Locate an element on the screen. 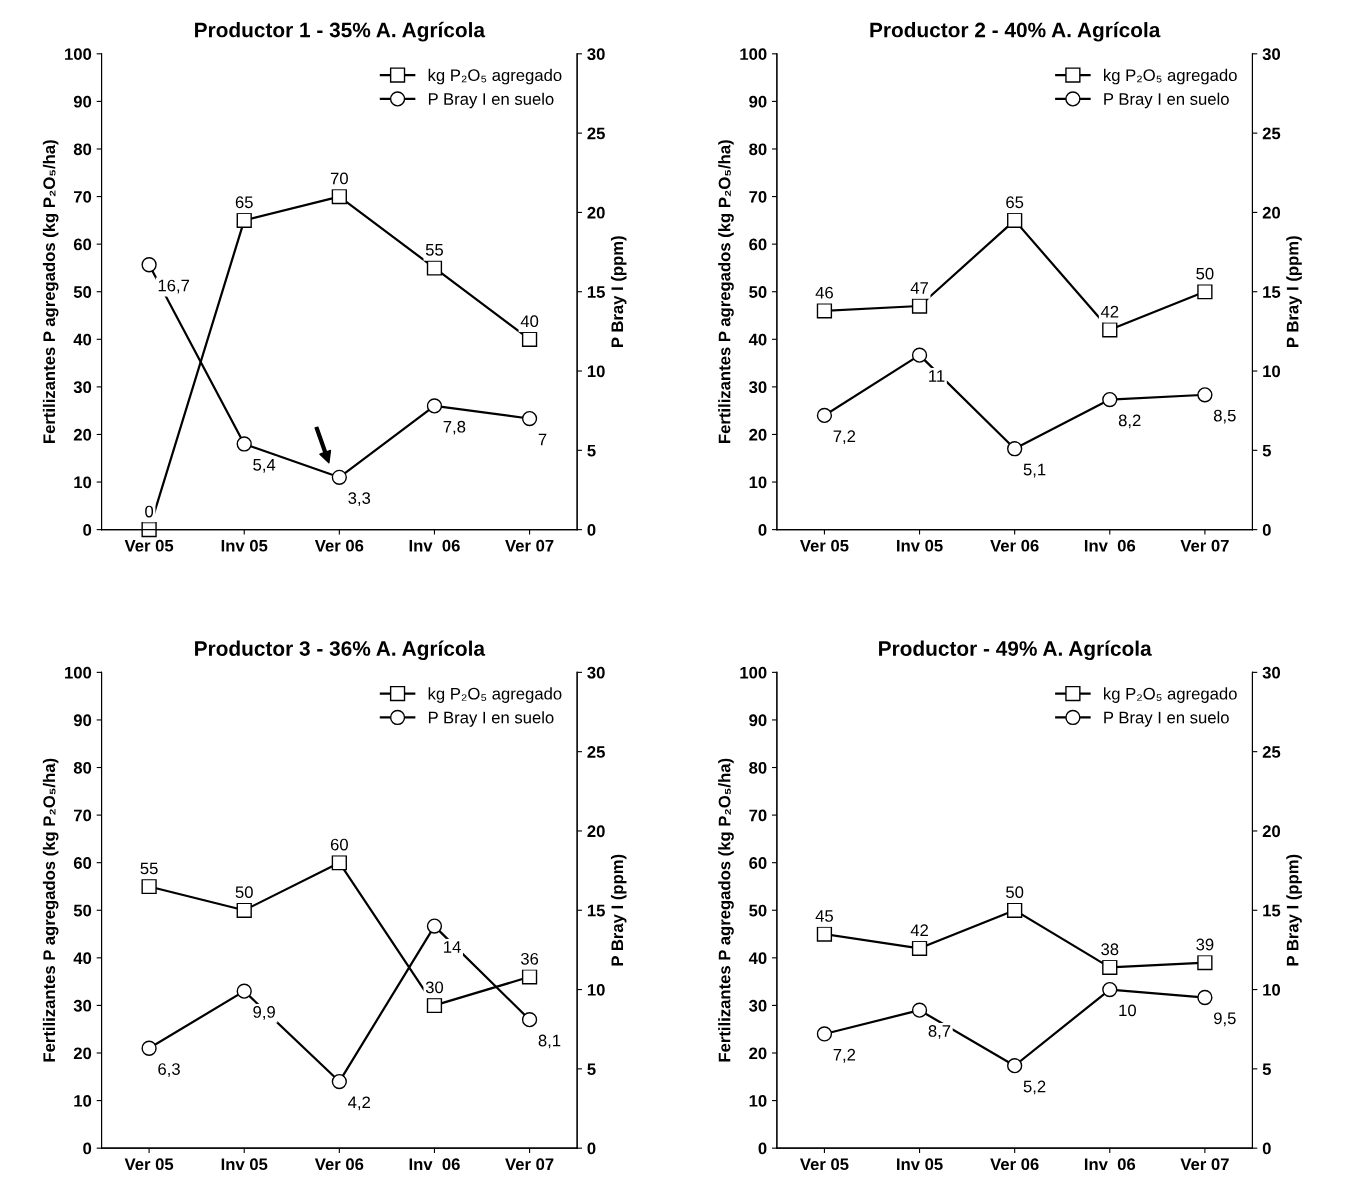 The image size is (1354, 1196). data-label: 5,1 is located at coordinates (1034, 470).